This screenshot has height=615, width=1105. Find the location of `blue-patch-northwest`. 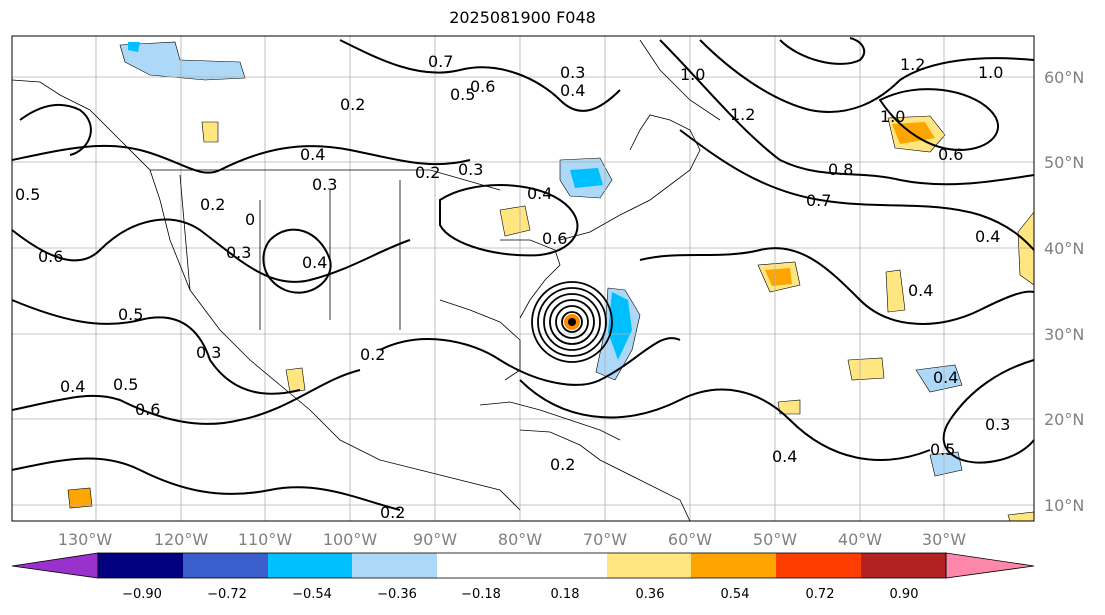

blue-patch-northwest is located at coordinates (182, 61).